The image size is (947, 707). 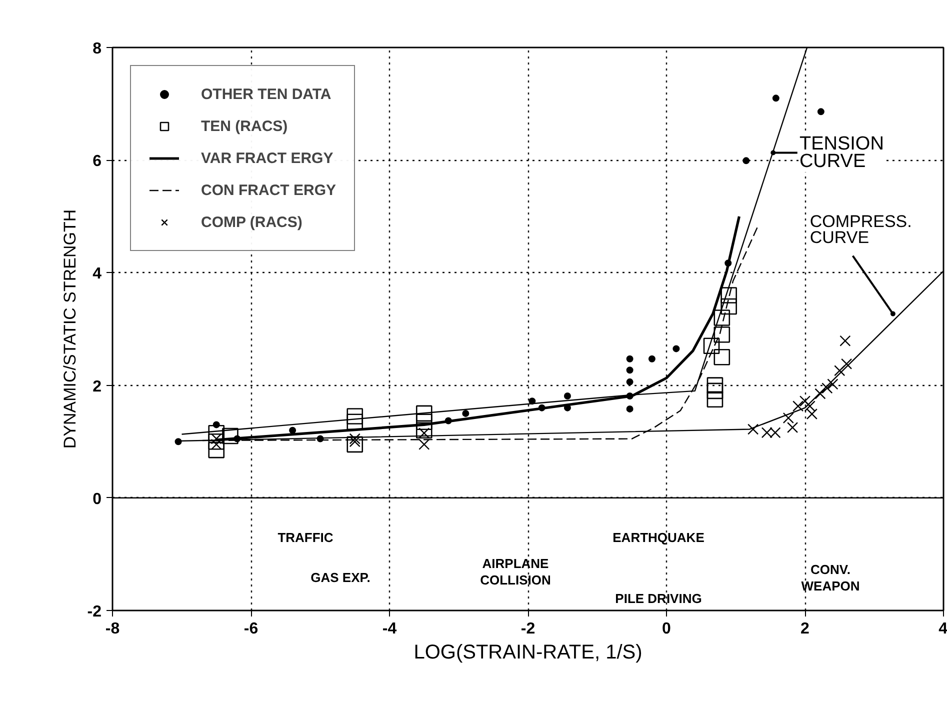 What do you see at coordinates (841, 152) in the screenshot?
I see `annotation: TENSION CURVE` at bounding box center [841, 152].